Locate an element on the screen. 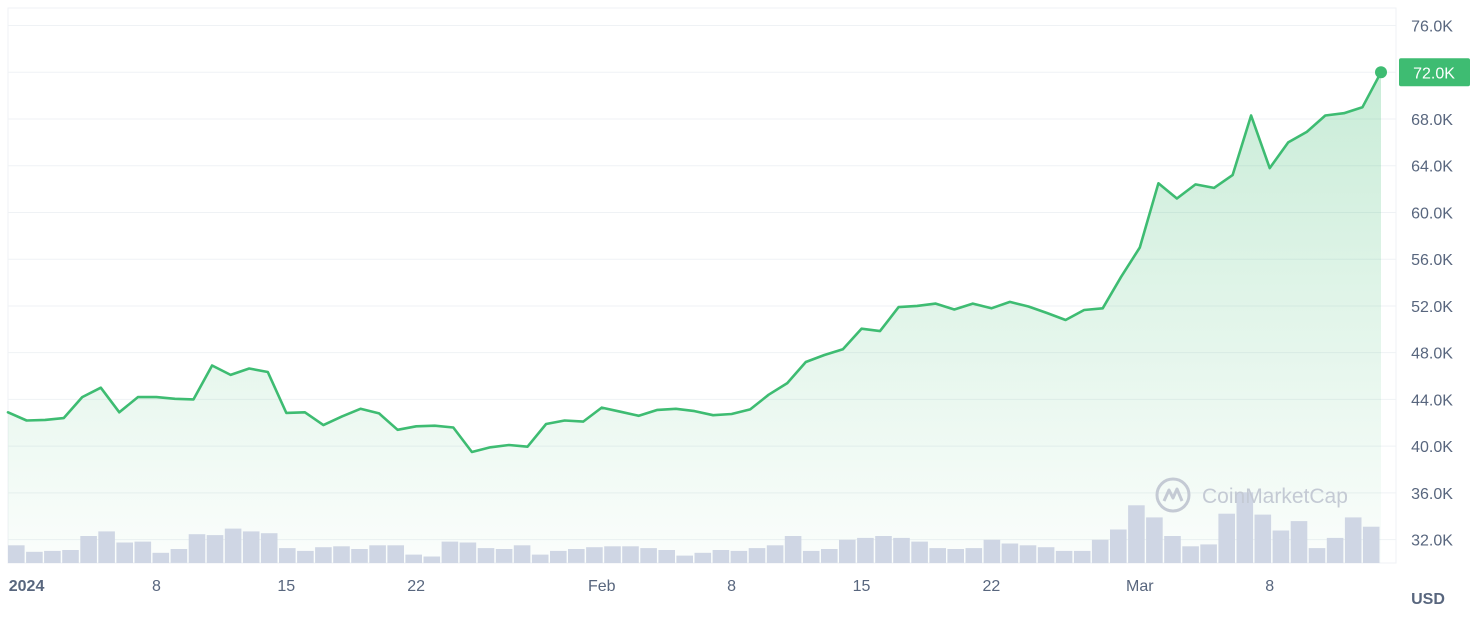 The height and width of the screenshot is (633, 1478). volume-bars is located at coordinates (694, 528).